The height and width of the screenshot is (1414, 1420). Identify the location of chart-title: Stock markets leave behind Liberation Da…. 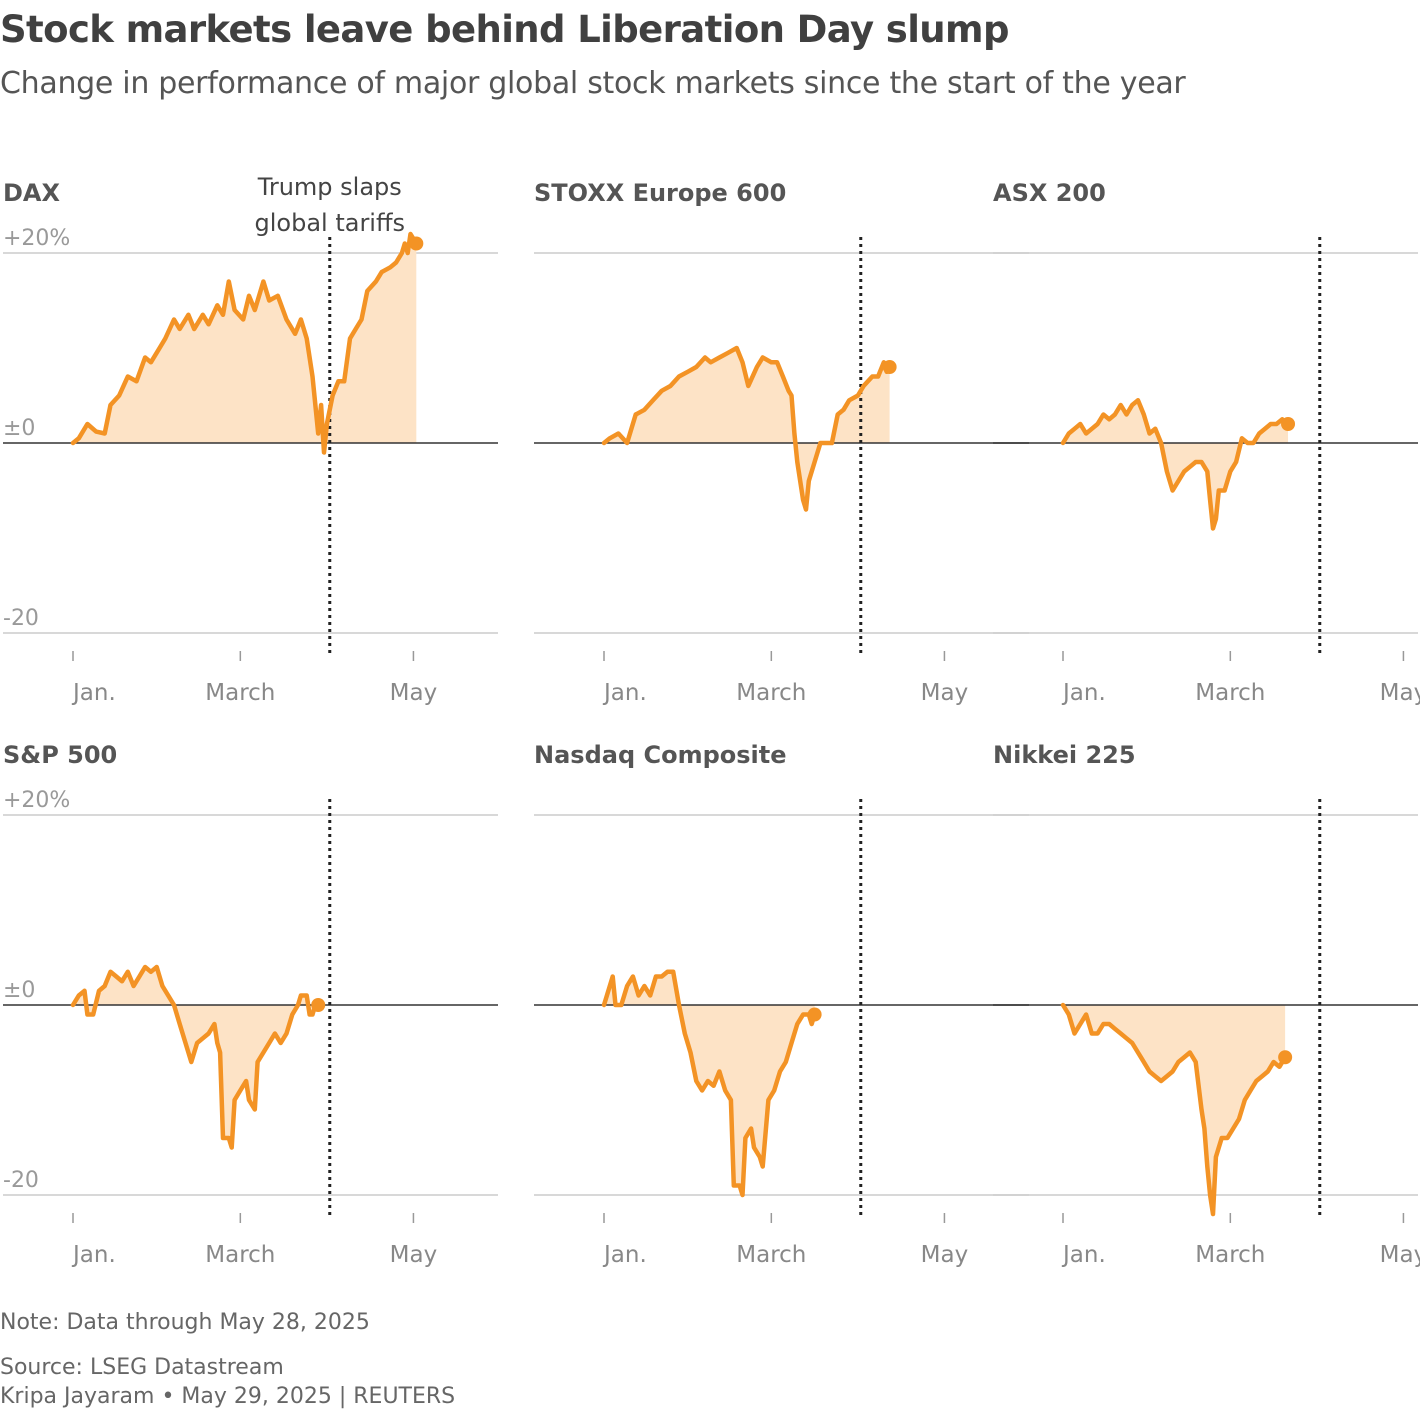
(504, 29).